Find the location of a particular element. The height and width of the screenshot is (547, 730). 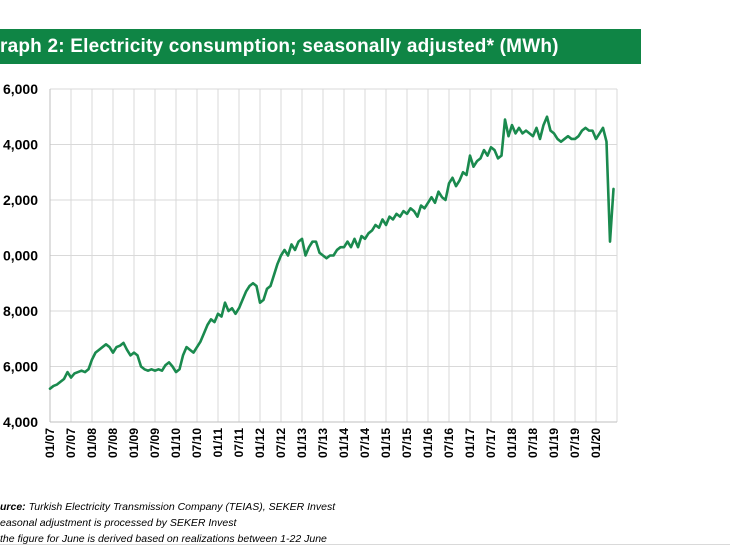

x-tick-label: 01/08 is located at coordinates (92, 443).